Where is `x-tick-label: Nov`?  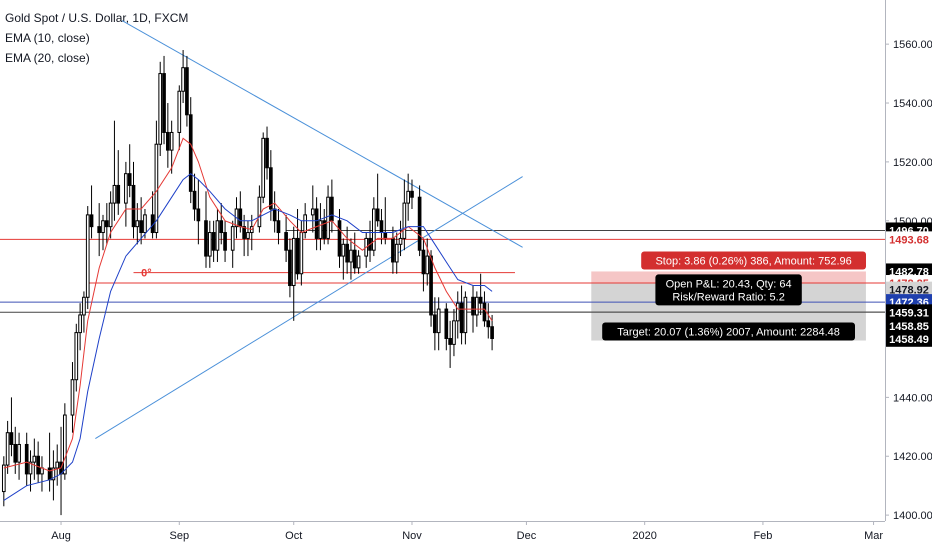
x-tick-label: Nov is located at coordinates (412, 536).